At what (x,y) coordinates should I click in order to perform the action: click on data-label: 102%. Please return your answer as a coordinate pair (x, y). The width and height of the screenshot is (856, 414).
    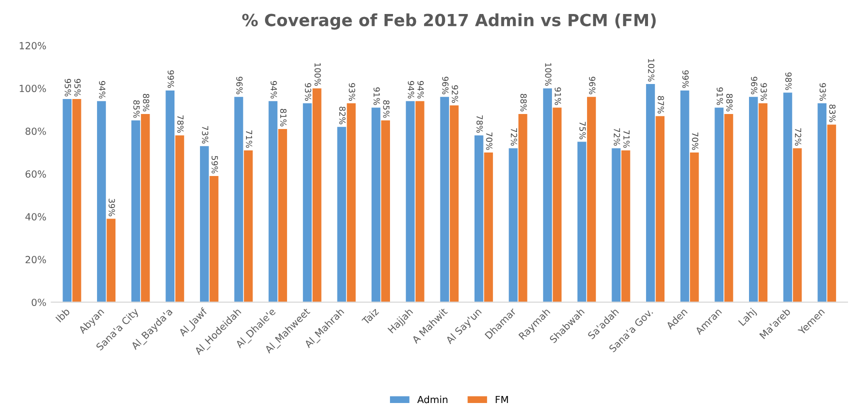
    Looking at the image, I should click on (651, 70).